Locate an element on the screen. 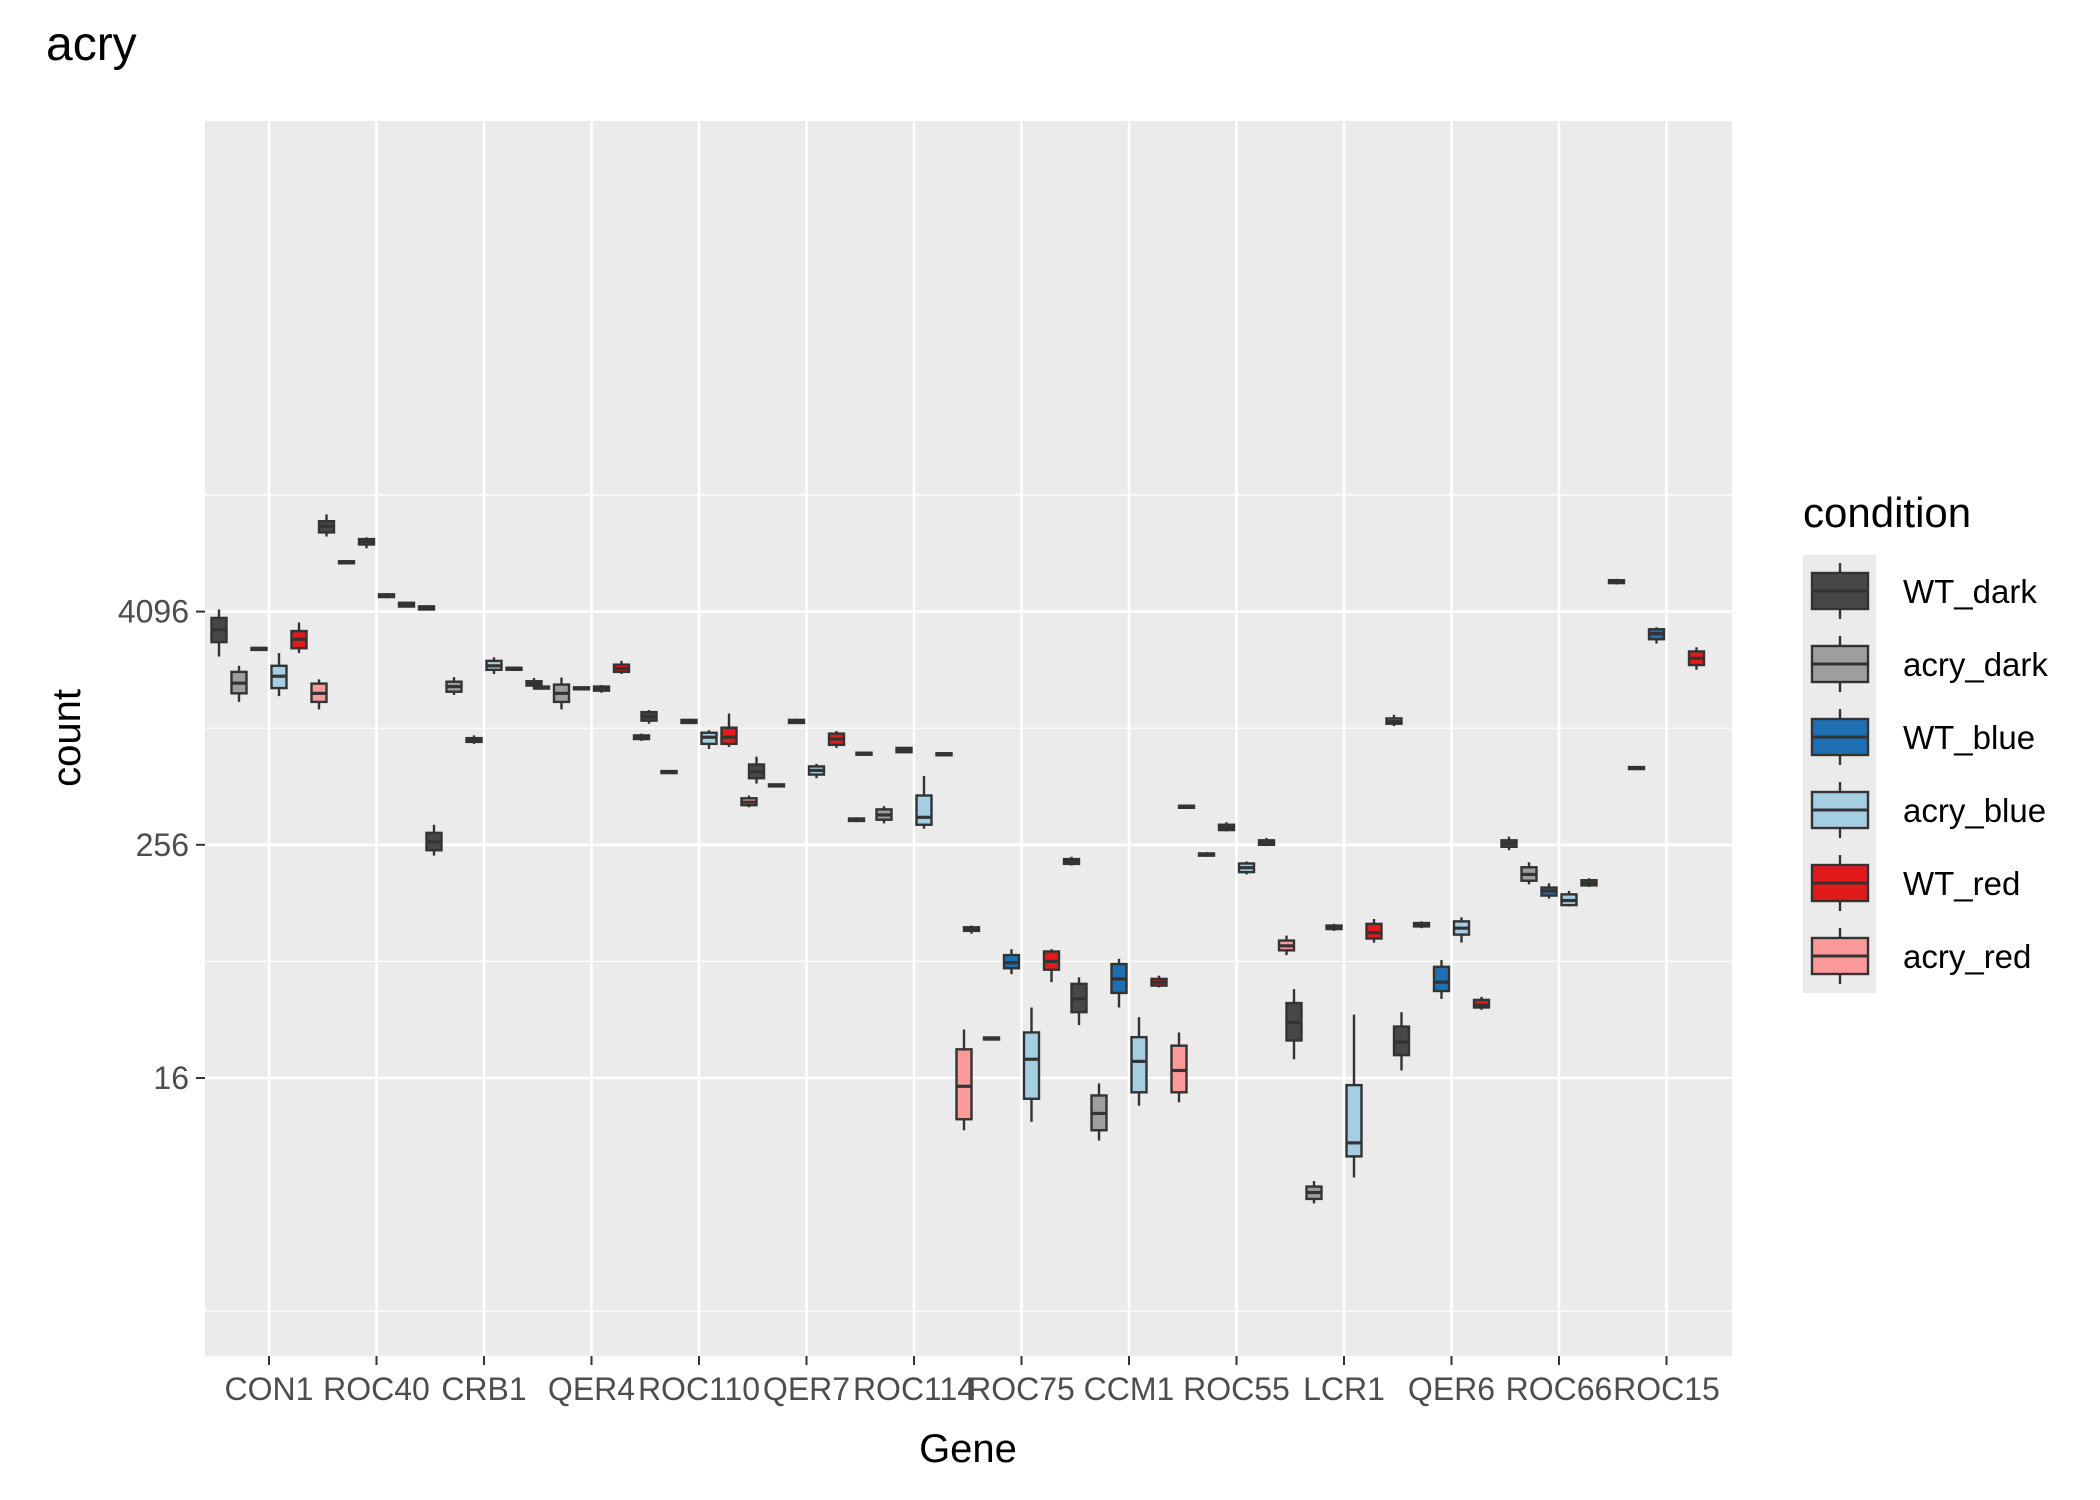  legend-key-panel is located at coordinates (1839, 774).